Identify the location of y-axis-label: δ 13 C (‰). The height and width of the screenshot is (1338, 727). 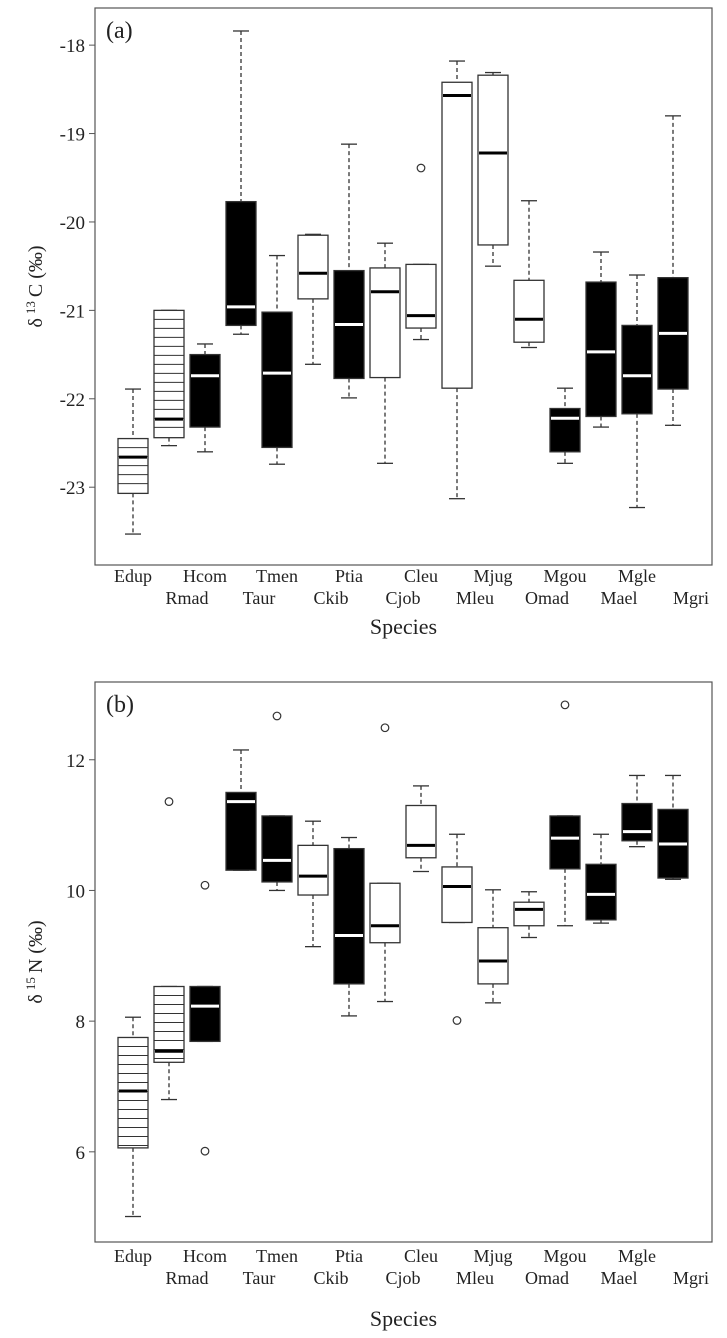
(35, 286).